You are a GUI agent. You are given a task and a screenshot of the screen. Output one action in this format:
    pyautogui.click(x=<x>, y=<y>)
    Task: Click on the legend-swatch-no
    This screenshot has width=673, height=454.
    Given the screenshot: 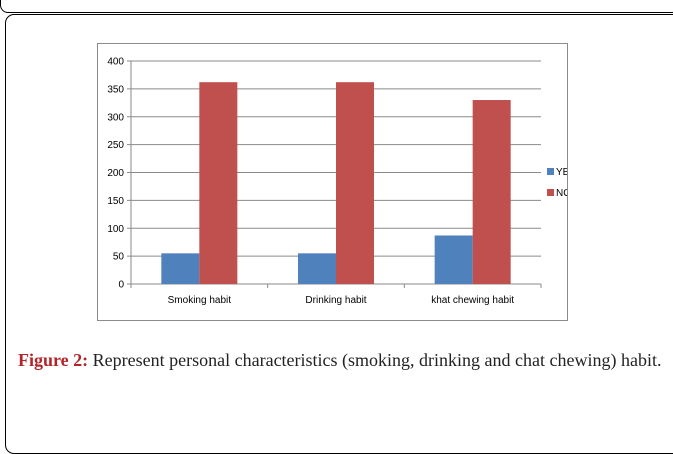 What is the action you would take?
    pyautogui.click(x=550, y=192)
    